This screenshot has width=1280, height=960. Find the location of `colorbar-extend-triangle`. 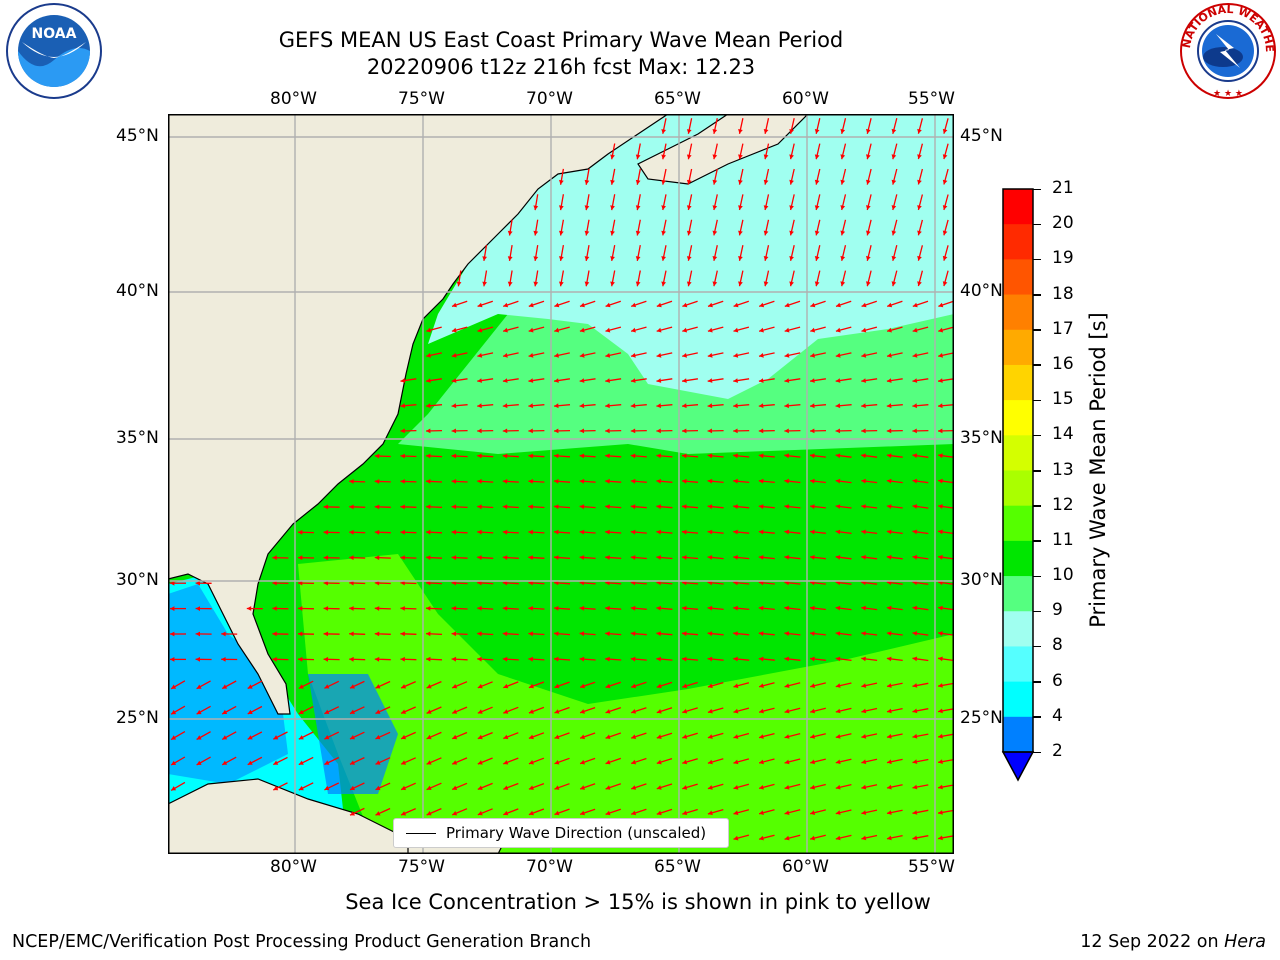

colorbar-extend-triangle is located at coordinates (1018, 766).